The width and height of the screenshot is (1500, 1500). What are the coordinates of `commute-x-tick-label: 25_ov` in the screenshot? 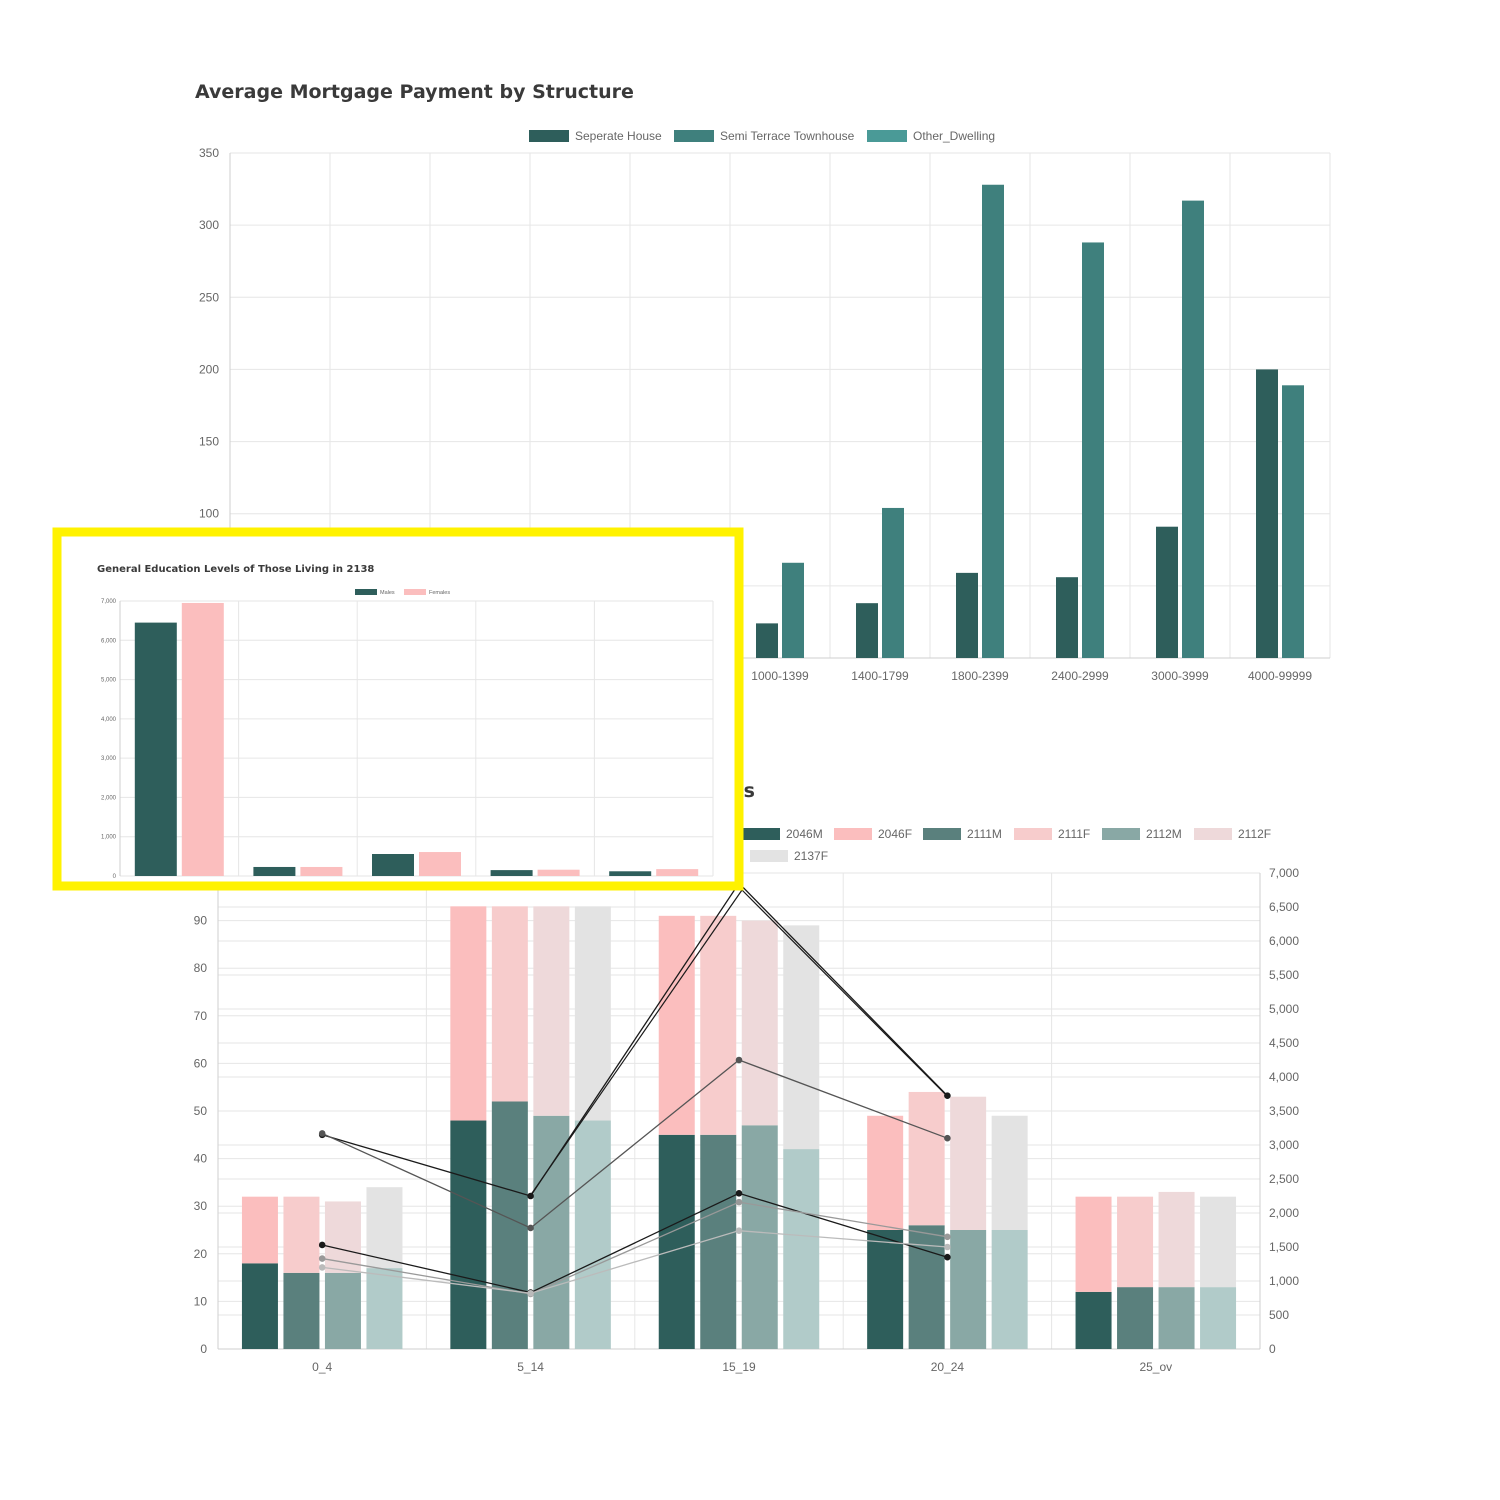 It's located at (1155, 1367).